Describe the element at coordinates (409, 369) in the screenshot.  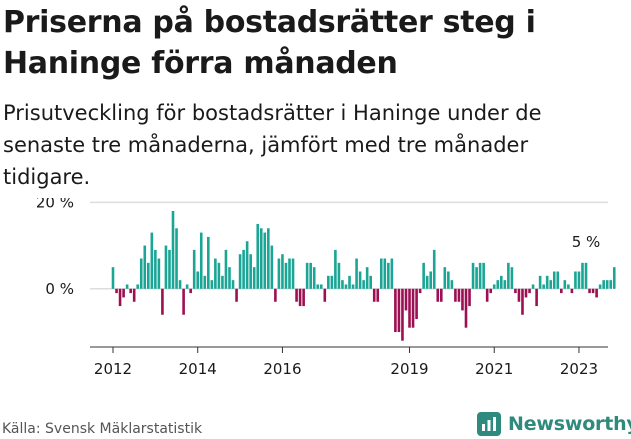
I see `x-tick-label: 2019` at that location.